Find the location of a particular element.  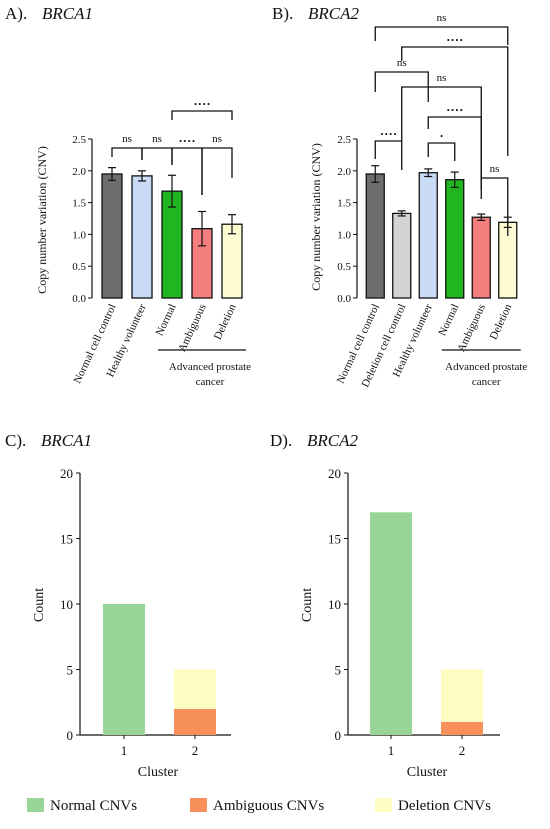

legend-swatch-ambiguous is located at coordinates (198, 805).